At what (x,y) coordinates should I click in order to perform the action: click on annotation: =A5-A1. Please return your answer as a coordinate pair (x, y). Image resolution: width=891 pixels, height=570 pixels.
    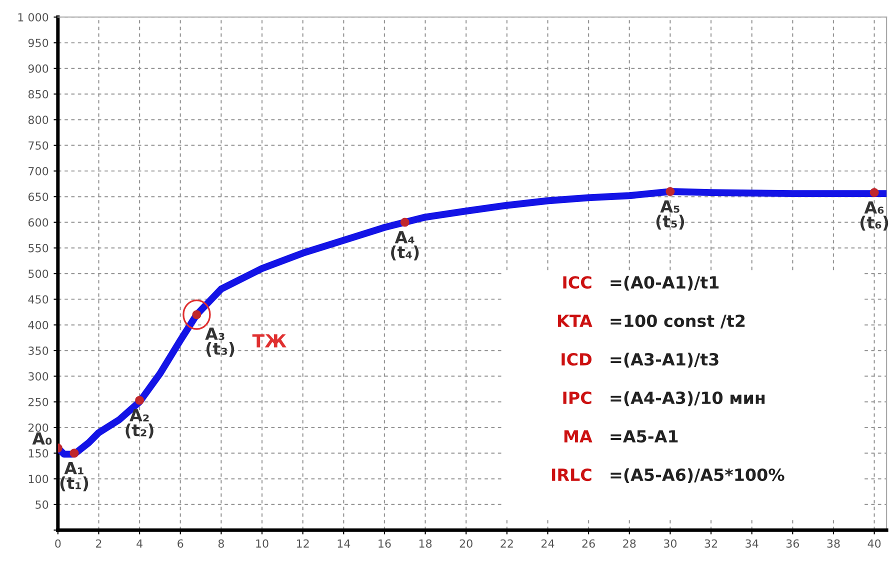
    Looking at the image, I should click on (644, 436).